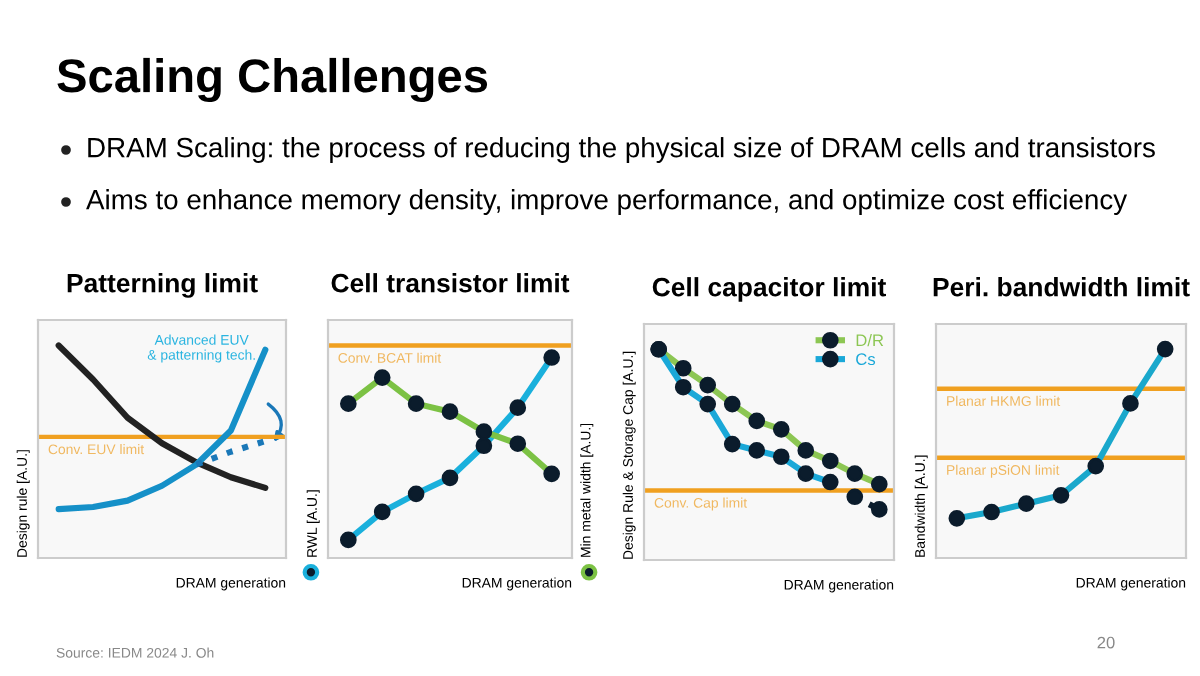  I want to click on text: DRAM Scaling: the process of reducing the physical size of DRAM cells and transistors, so click(621, 150).